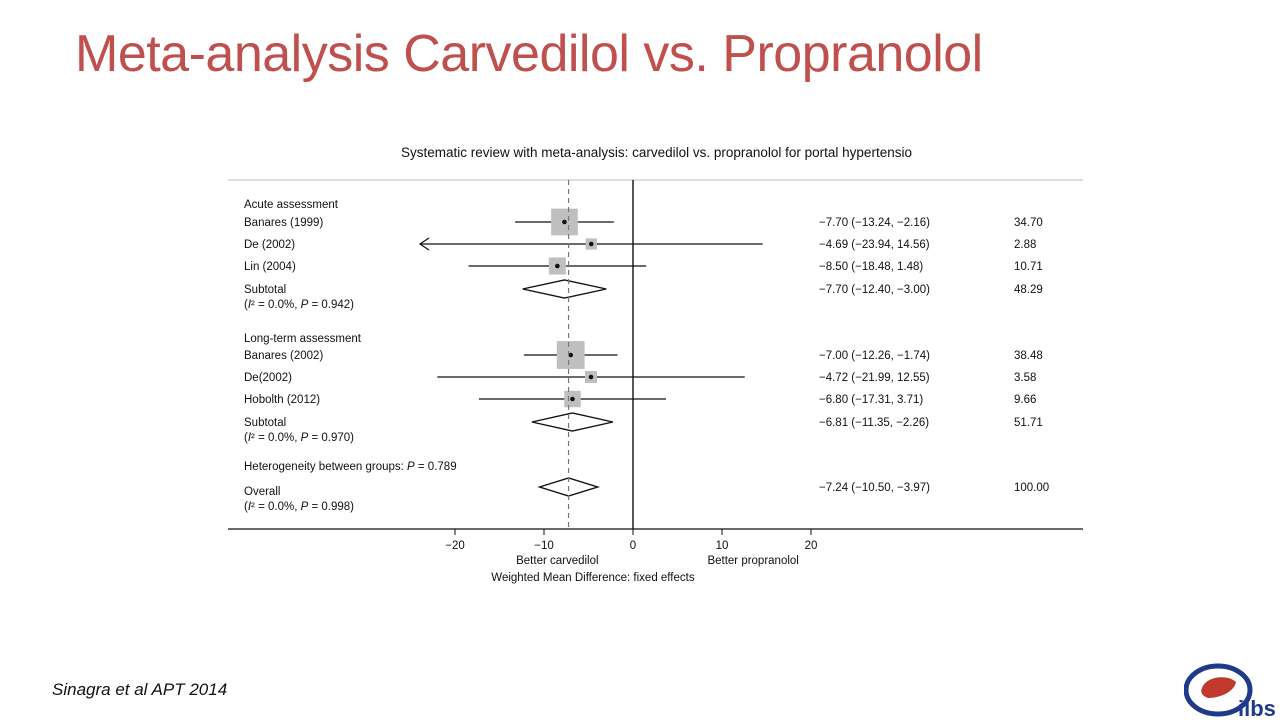 This screenshot has height=725, width=1280. What do you see at coordinates (1028, 423) in the screenshot?
I see `weight-text: 51.71` at bounding box center [1028, 423].